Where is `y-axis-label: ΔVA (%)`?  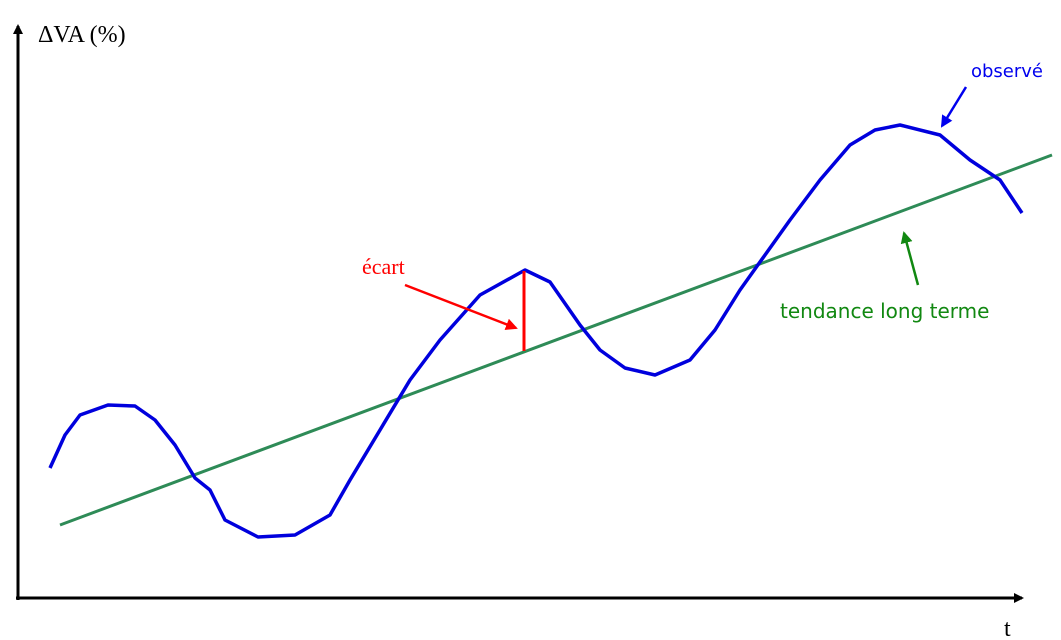
y-axis-label: ΔVA (%) is located at coordinates (82, 35).